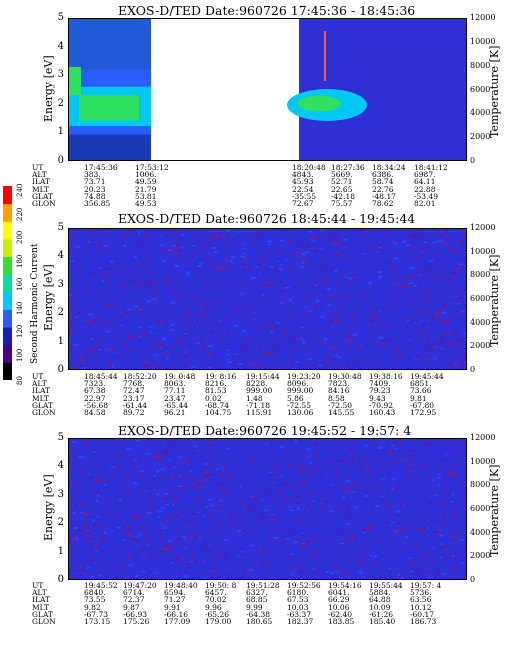 This screenshot has width=505, height=649. Describe the element at coordinates (175, 593) in the screenshot. I see `orbit-cell: 6594.` at that location.